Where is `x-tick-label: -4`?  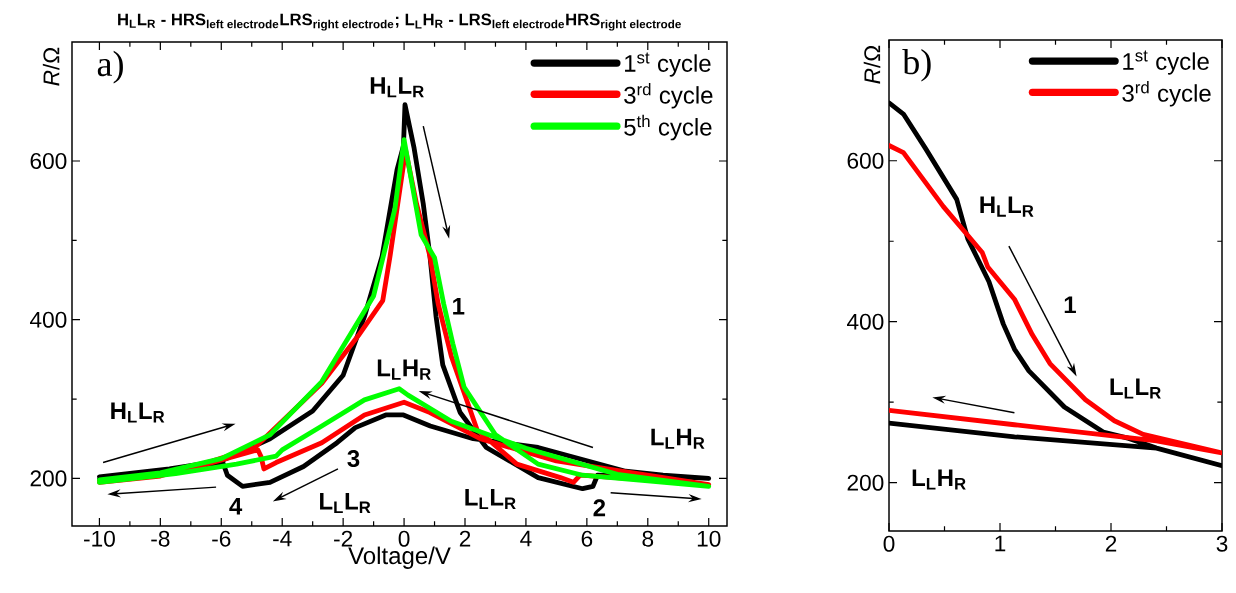 x-tick-label: -4 is located at coordinates (282, 538).